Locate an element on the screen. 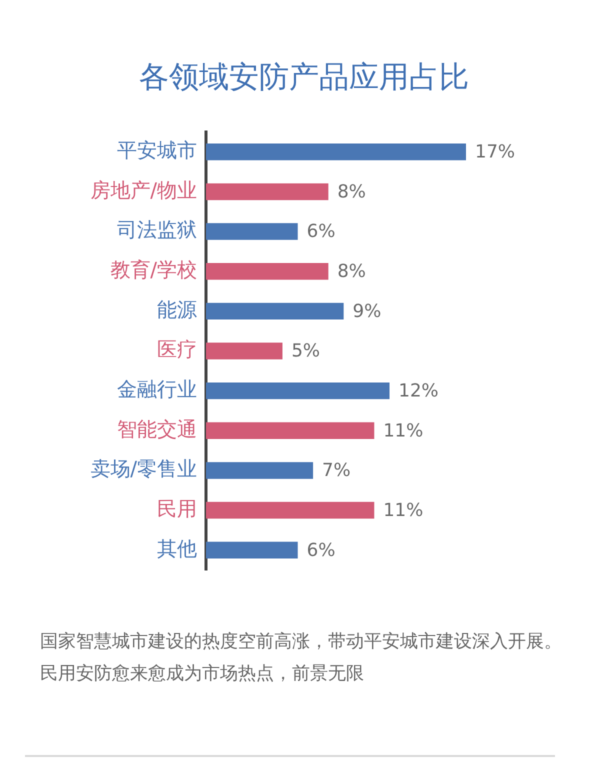  data-label: 17% is located at coordinates (495, 152).